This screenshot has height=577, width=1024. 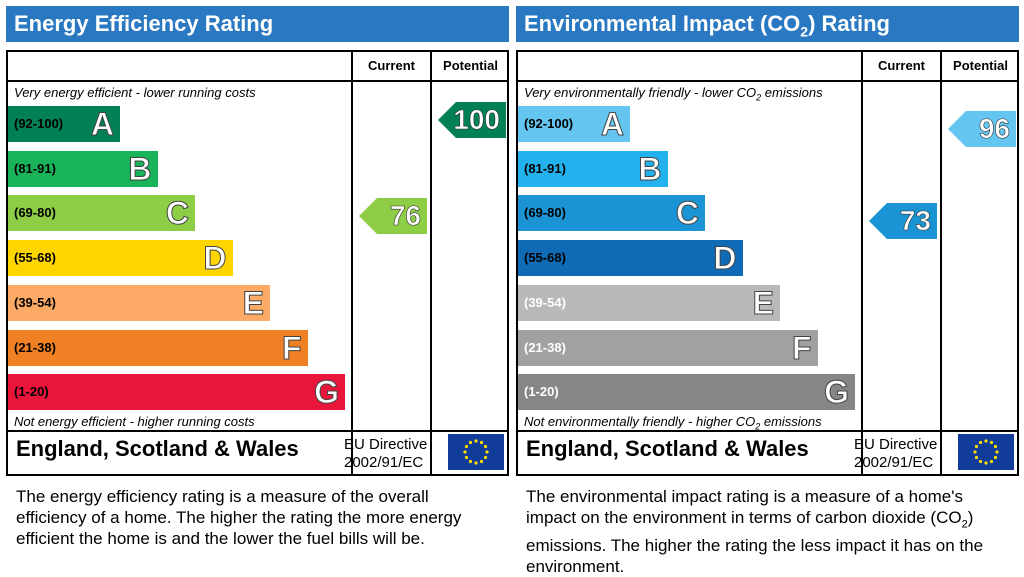 I want to click on rating-band-c: (69-80) C, so click(x=611, y=213).